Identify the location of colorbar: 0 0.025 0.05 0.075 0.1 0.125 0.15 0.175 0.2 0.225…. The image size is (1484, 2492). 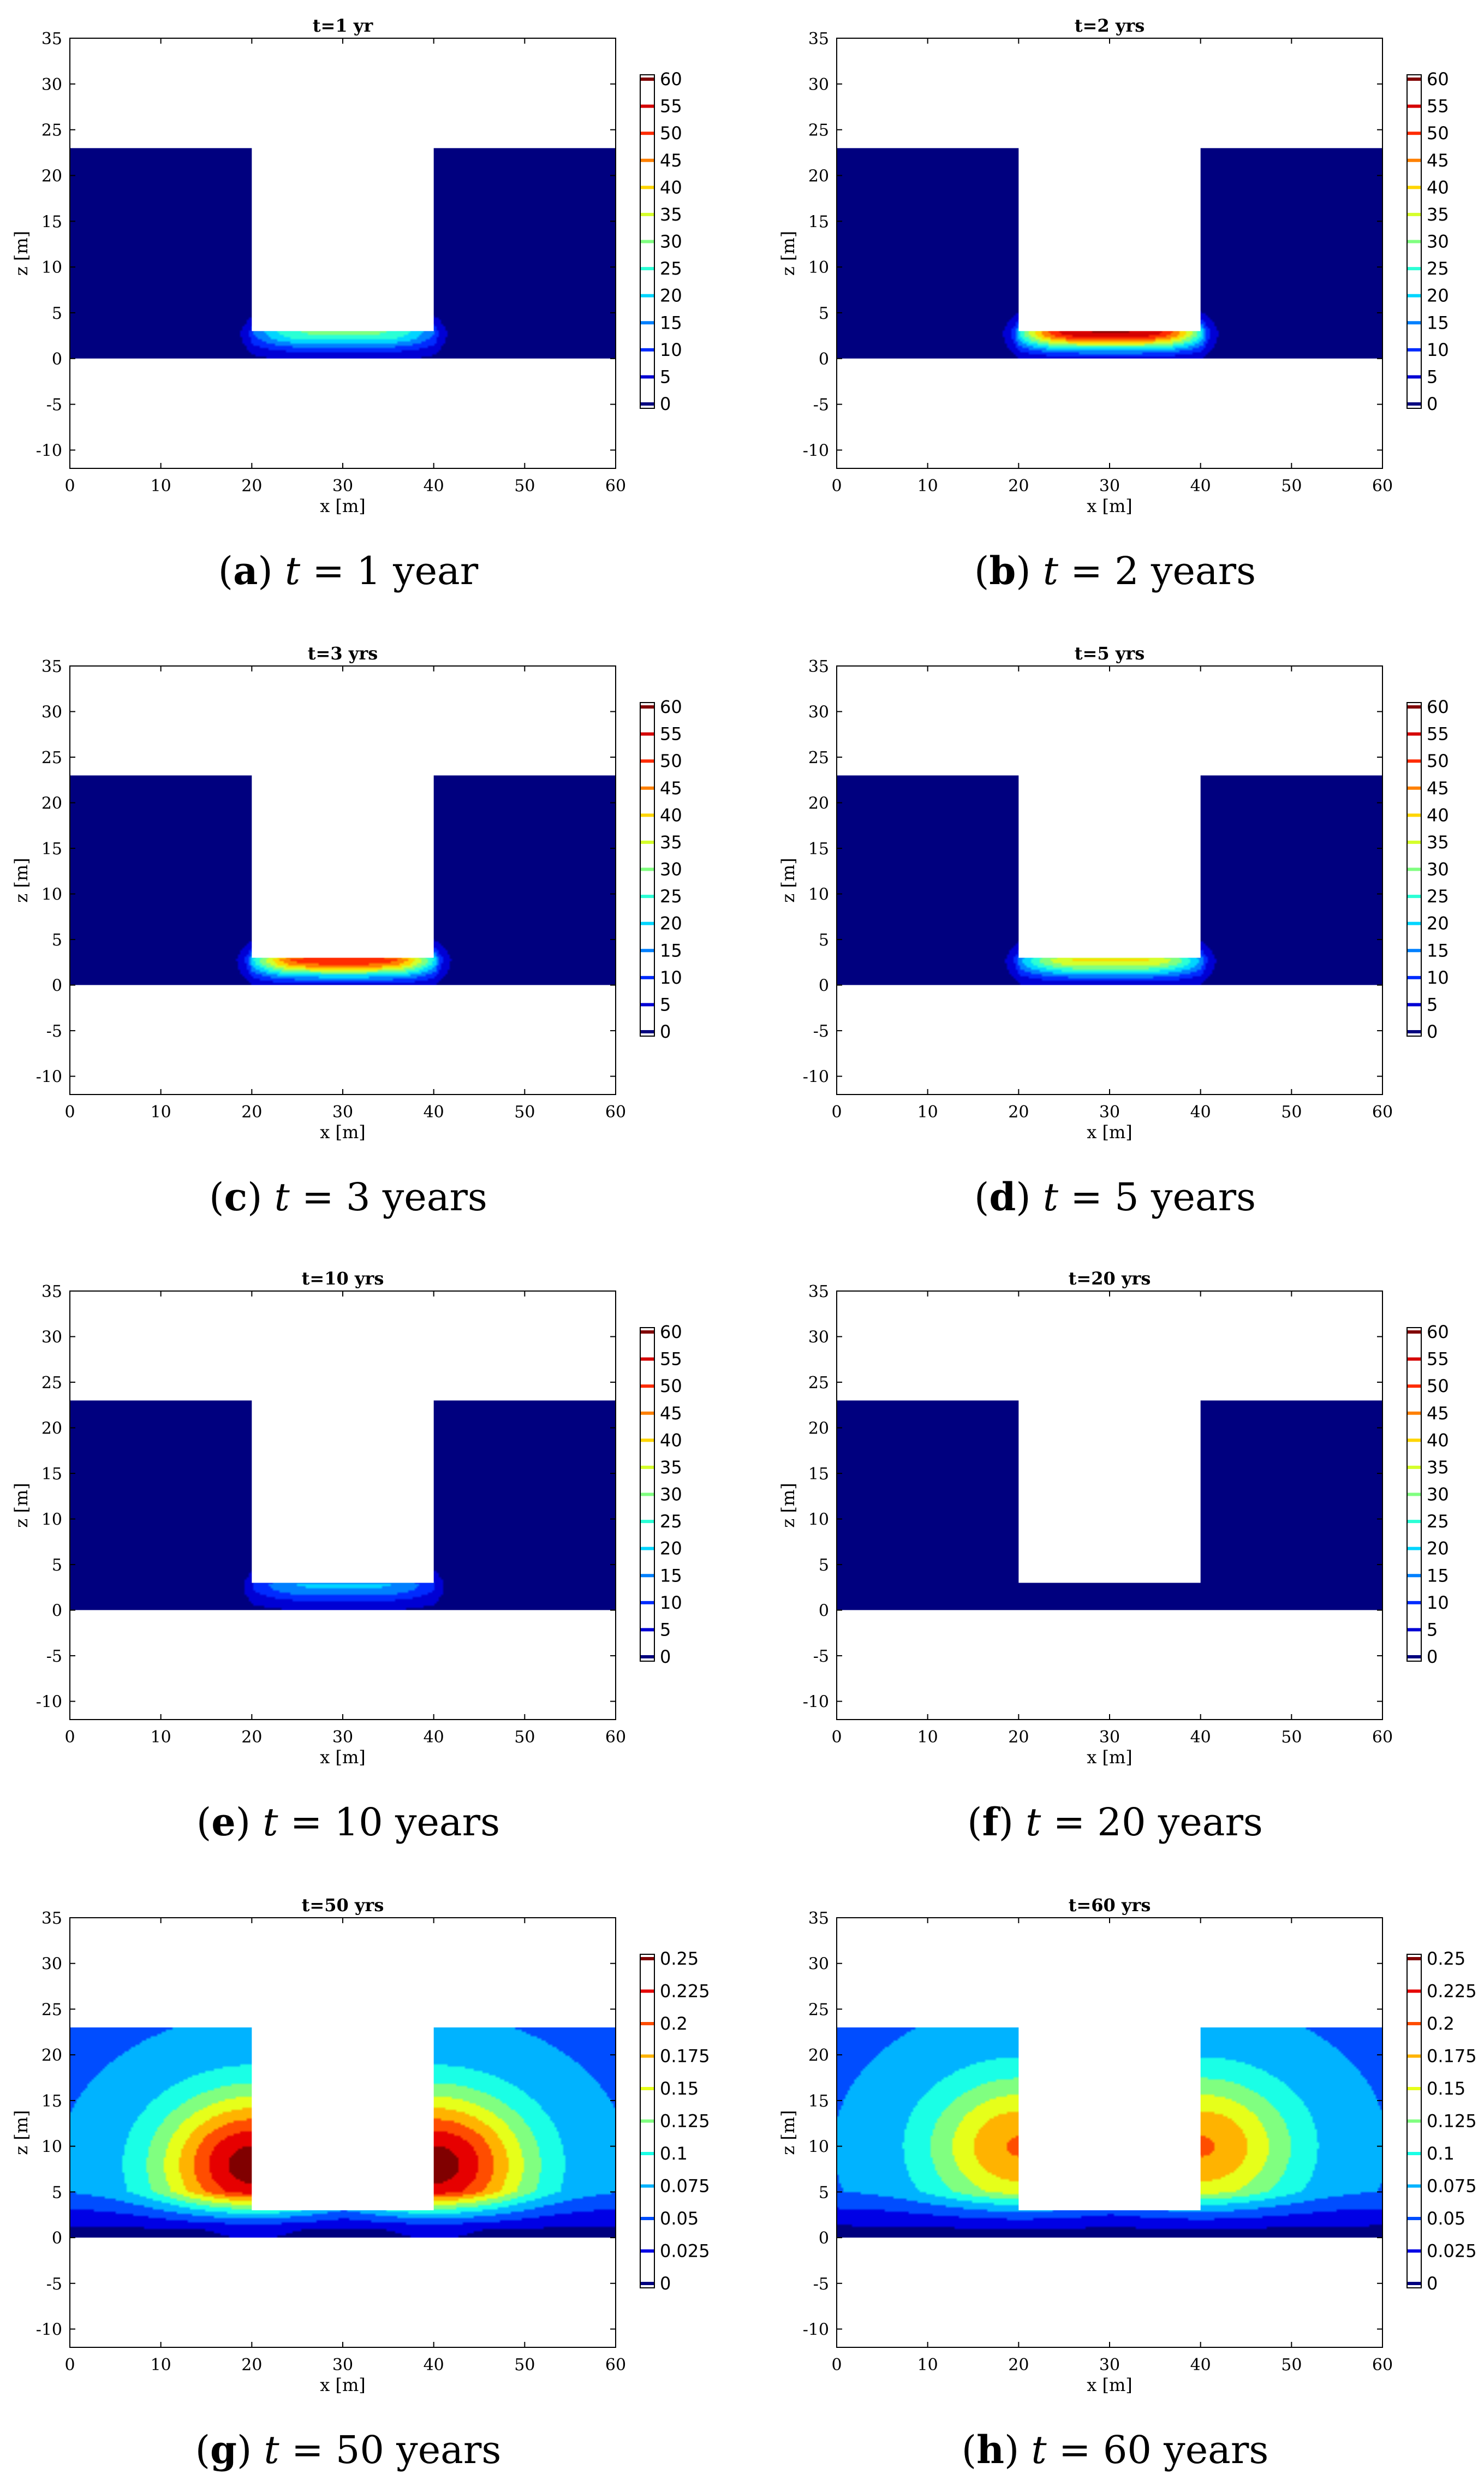
(1441, 2121).